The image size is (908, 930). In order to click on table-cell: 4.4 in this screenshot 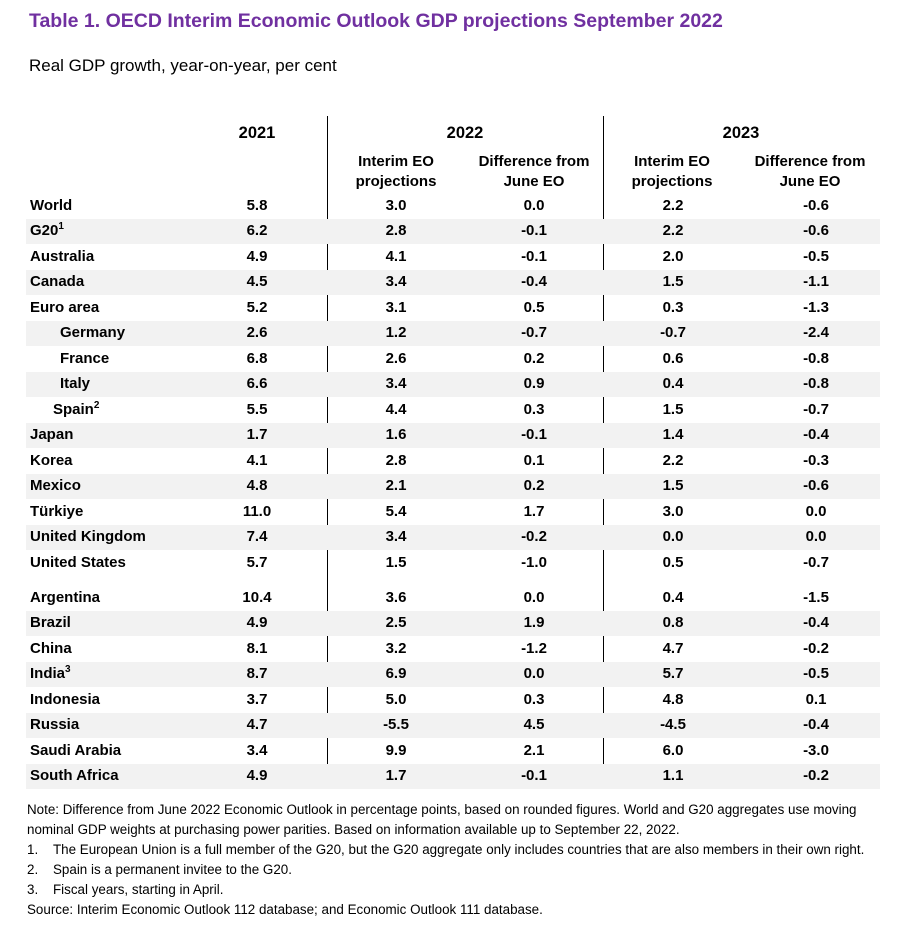, I will do `click(396, 409)`.